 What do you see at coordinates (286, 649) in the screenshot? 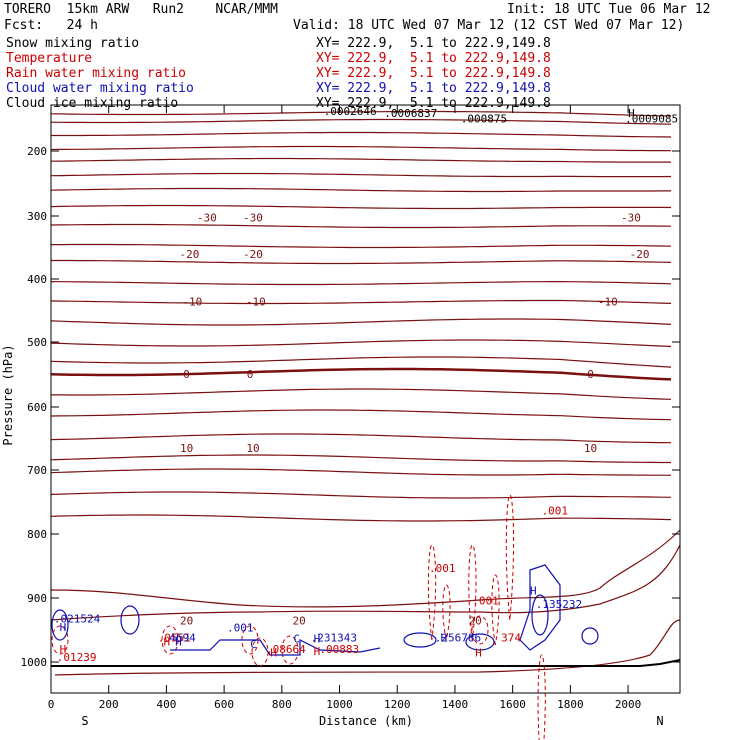
I see `rain-label: .08664` at bounding box center [286, 649].